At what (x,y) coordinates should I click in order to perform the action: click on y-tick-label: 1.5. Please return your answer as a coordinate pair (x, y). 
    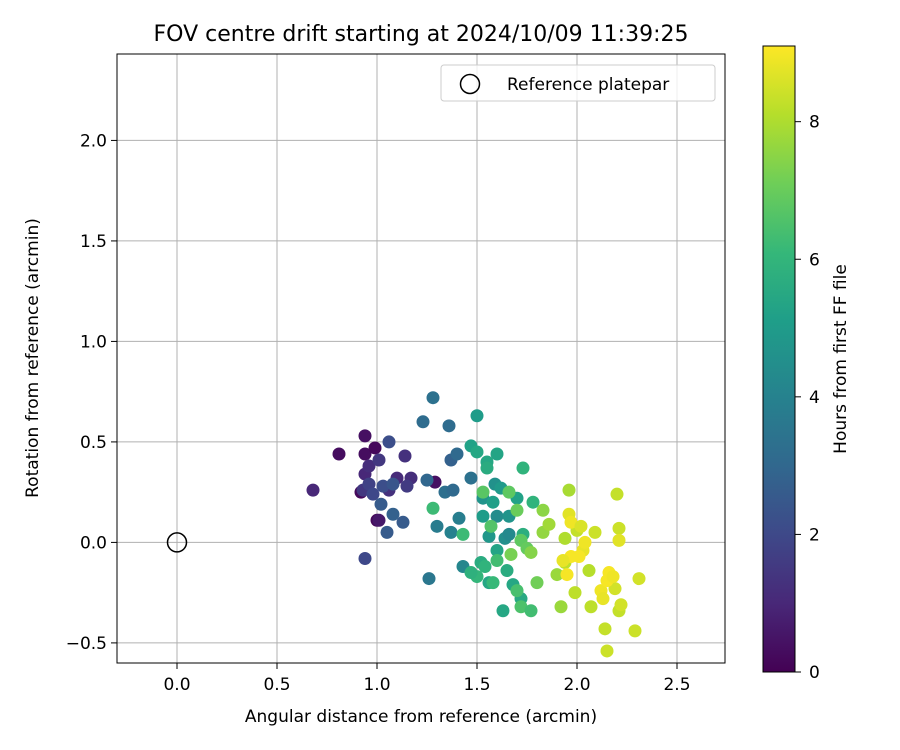
    Looking at the image, I should click on (93, 242).